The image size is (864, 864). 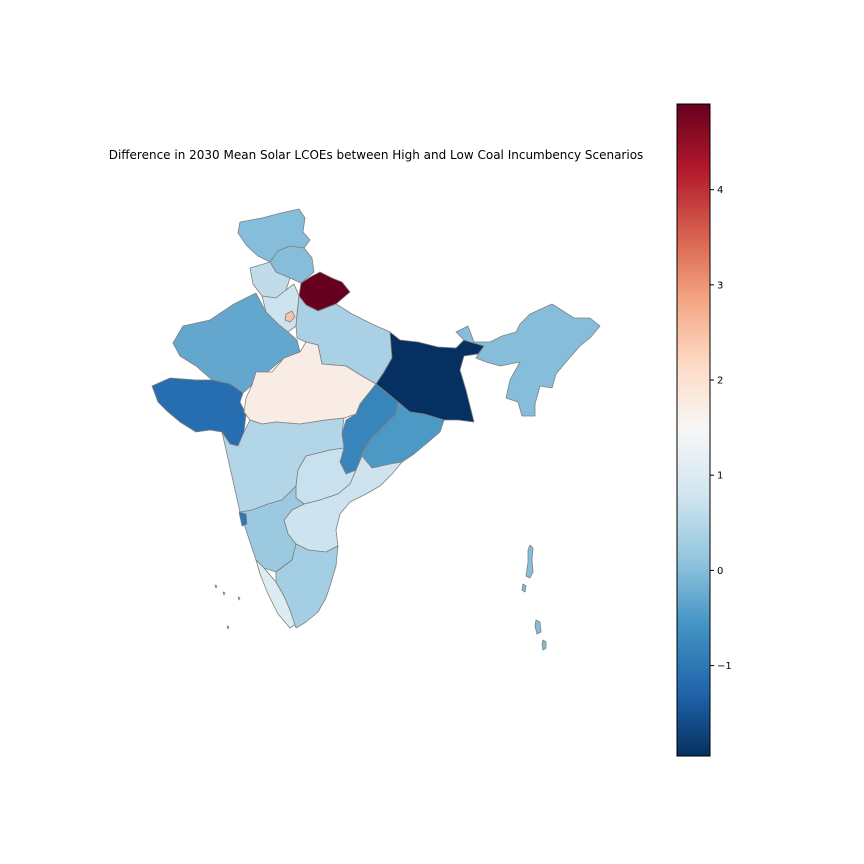 What do you see at coordinates (720, 190) in the screenshot?
I see `colorbar-tick-label: 4` at bounding box center [720, 190].